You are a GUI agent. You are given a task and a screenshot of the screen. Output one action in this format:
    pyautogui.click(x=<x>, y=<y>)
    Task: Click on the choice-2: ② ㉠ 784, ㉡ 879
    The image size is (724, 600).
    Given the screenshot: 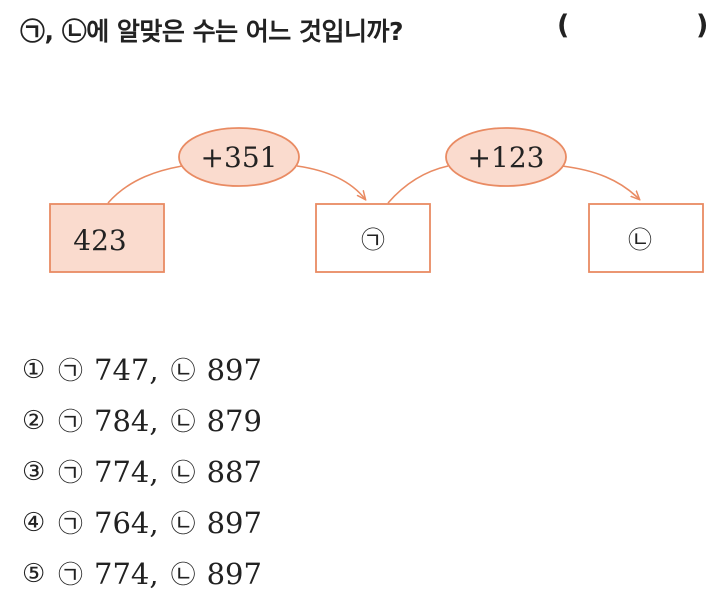 What is the action you would take?
    pyautogui.click(x=148, y=421)
    